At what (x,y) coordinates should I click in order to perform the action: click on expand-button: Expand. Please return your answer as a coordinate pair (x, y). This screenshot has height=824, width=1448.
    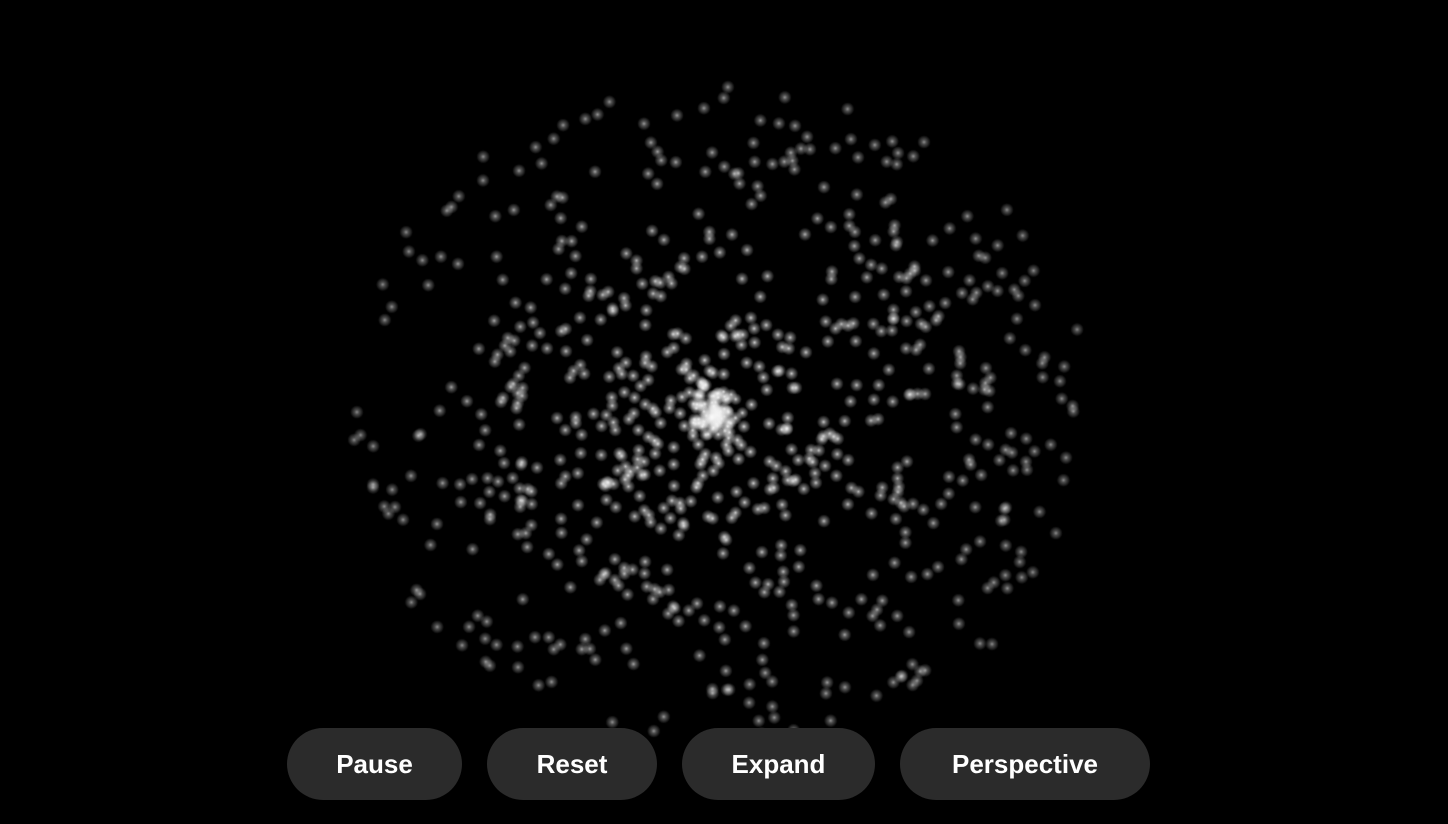
    Looking at the image, I should click on (778, 764).